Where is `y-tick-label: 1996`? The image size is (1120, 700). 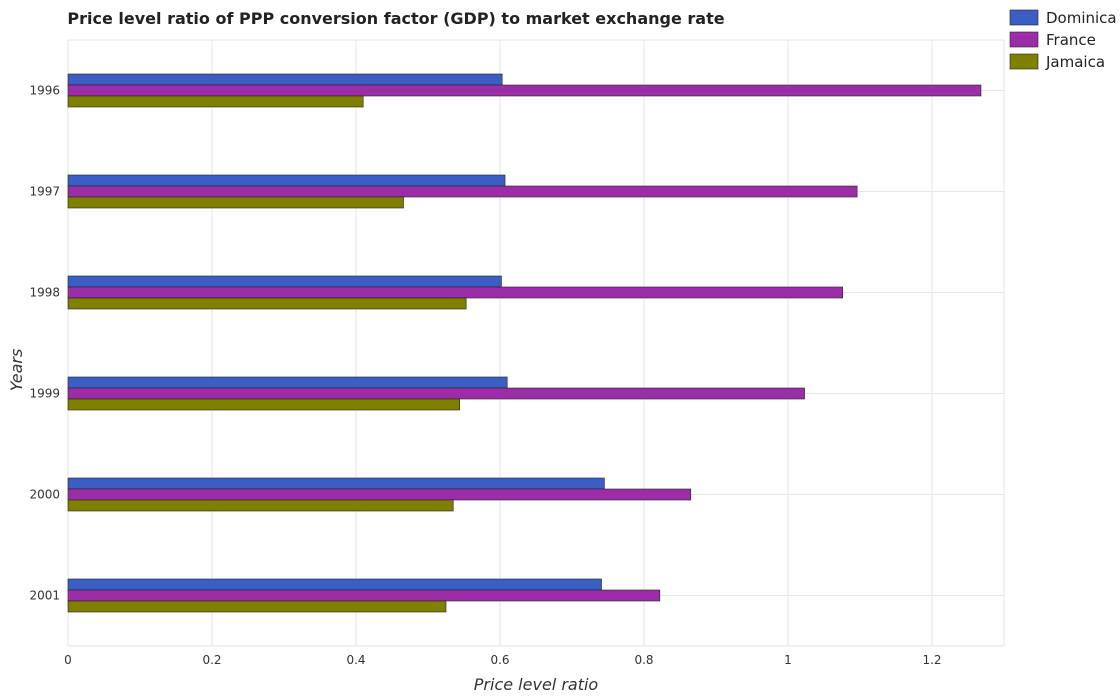
y-tick-label: 1996 is located at coordinates (44, 91).